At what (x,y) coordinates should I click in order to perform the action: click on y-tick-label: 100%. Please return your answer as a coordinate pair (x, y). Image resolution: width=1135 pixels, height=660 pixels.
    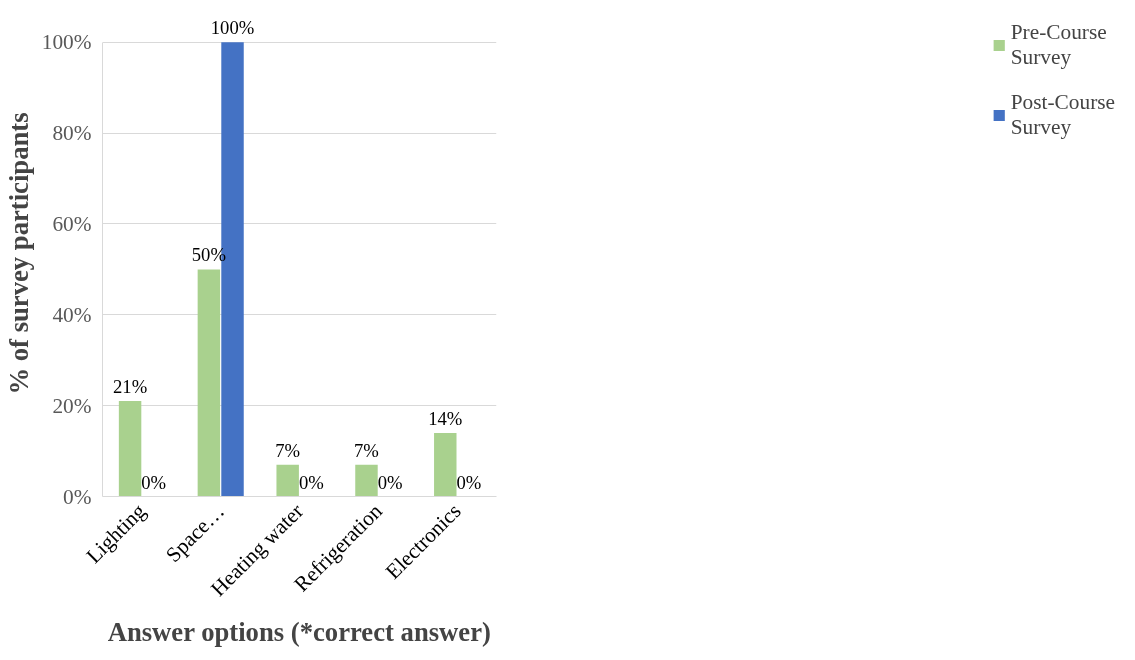
    Looking at the image, I should click on (66, 42).